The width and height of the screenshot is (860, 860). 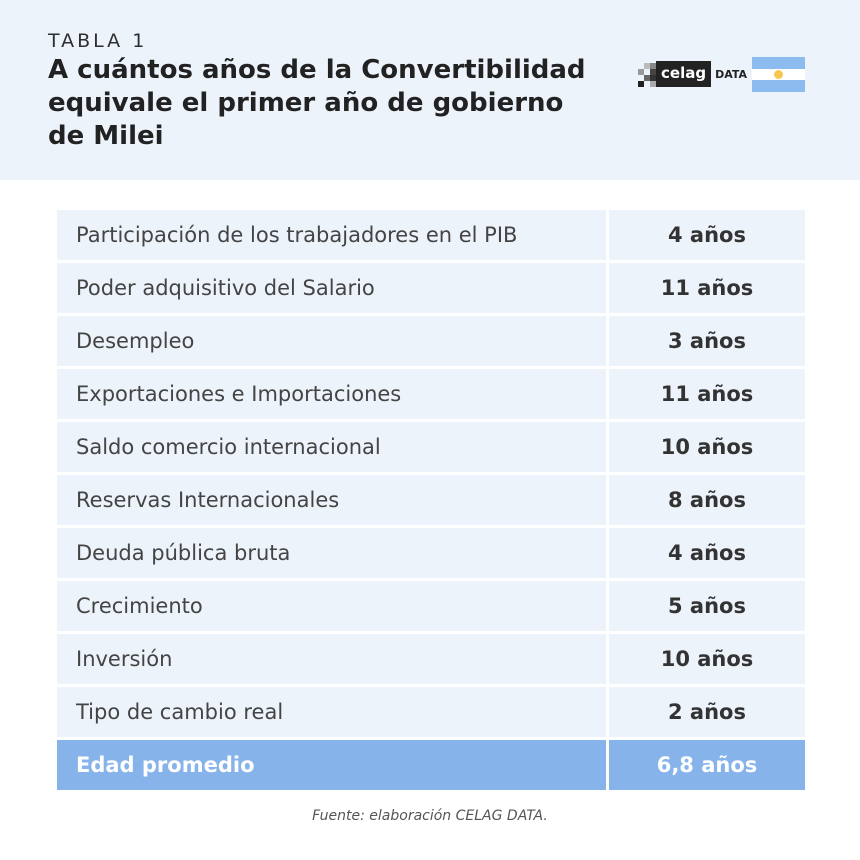 I want to click on table-label: TABLA 1, so click(x=98, y=41).